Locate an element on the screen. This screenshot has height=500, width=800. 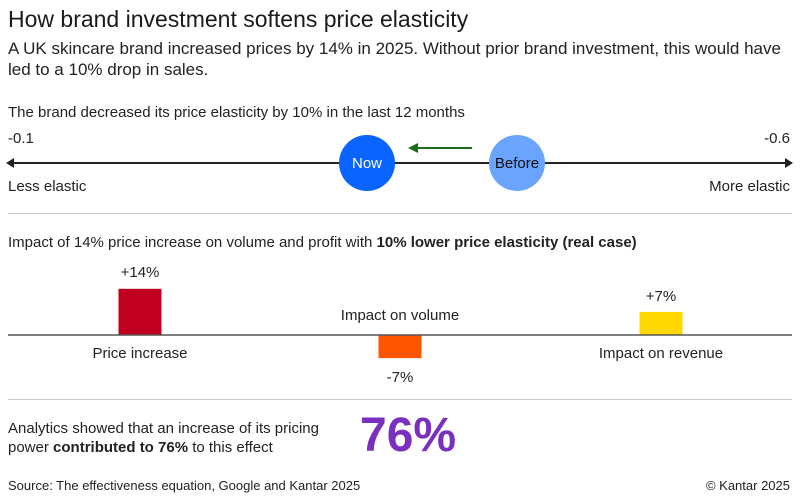
bar-impact-on-volume is located at coordinates (400, 347).